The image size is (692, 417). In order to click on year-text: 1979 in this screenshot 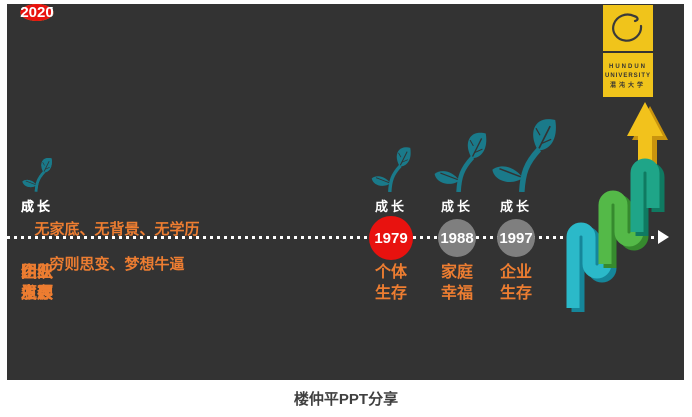, I will do `click(391, 238)`.